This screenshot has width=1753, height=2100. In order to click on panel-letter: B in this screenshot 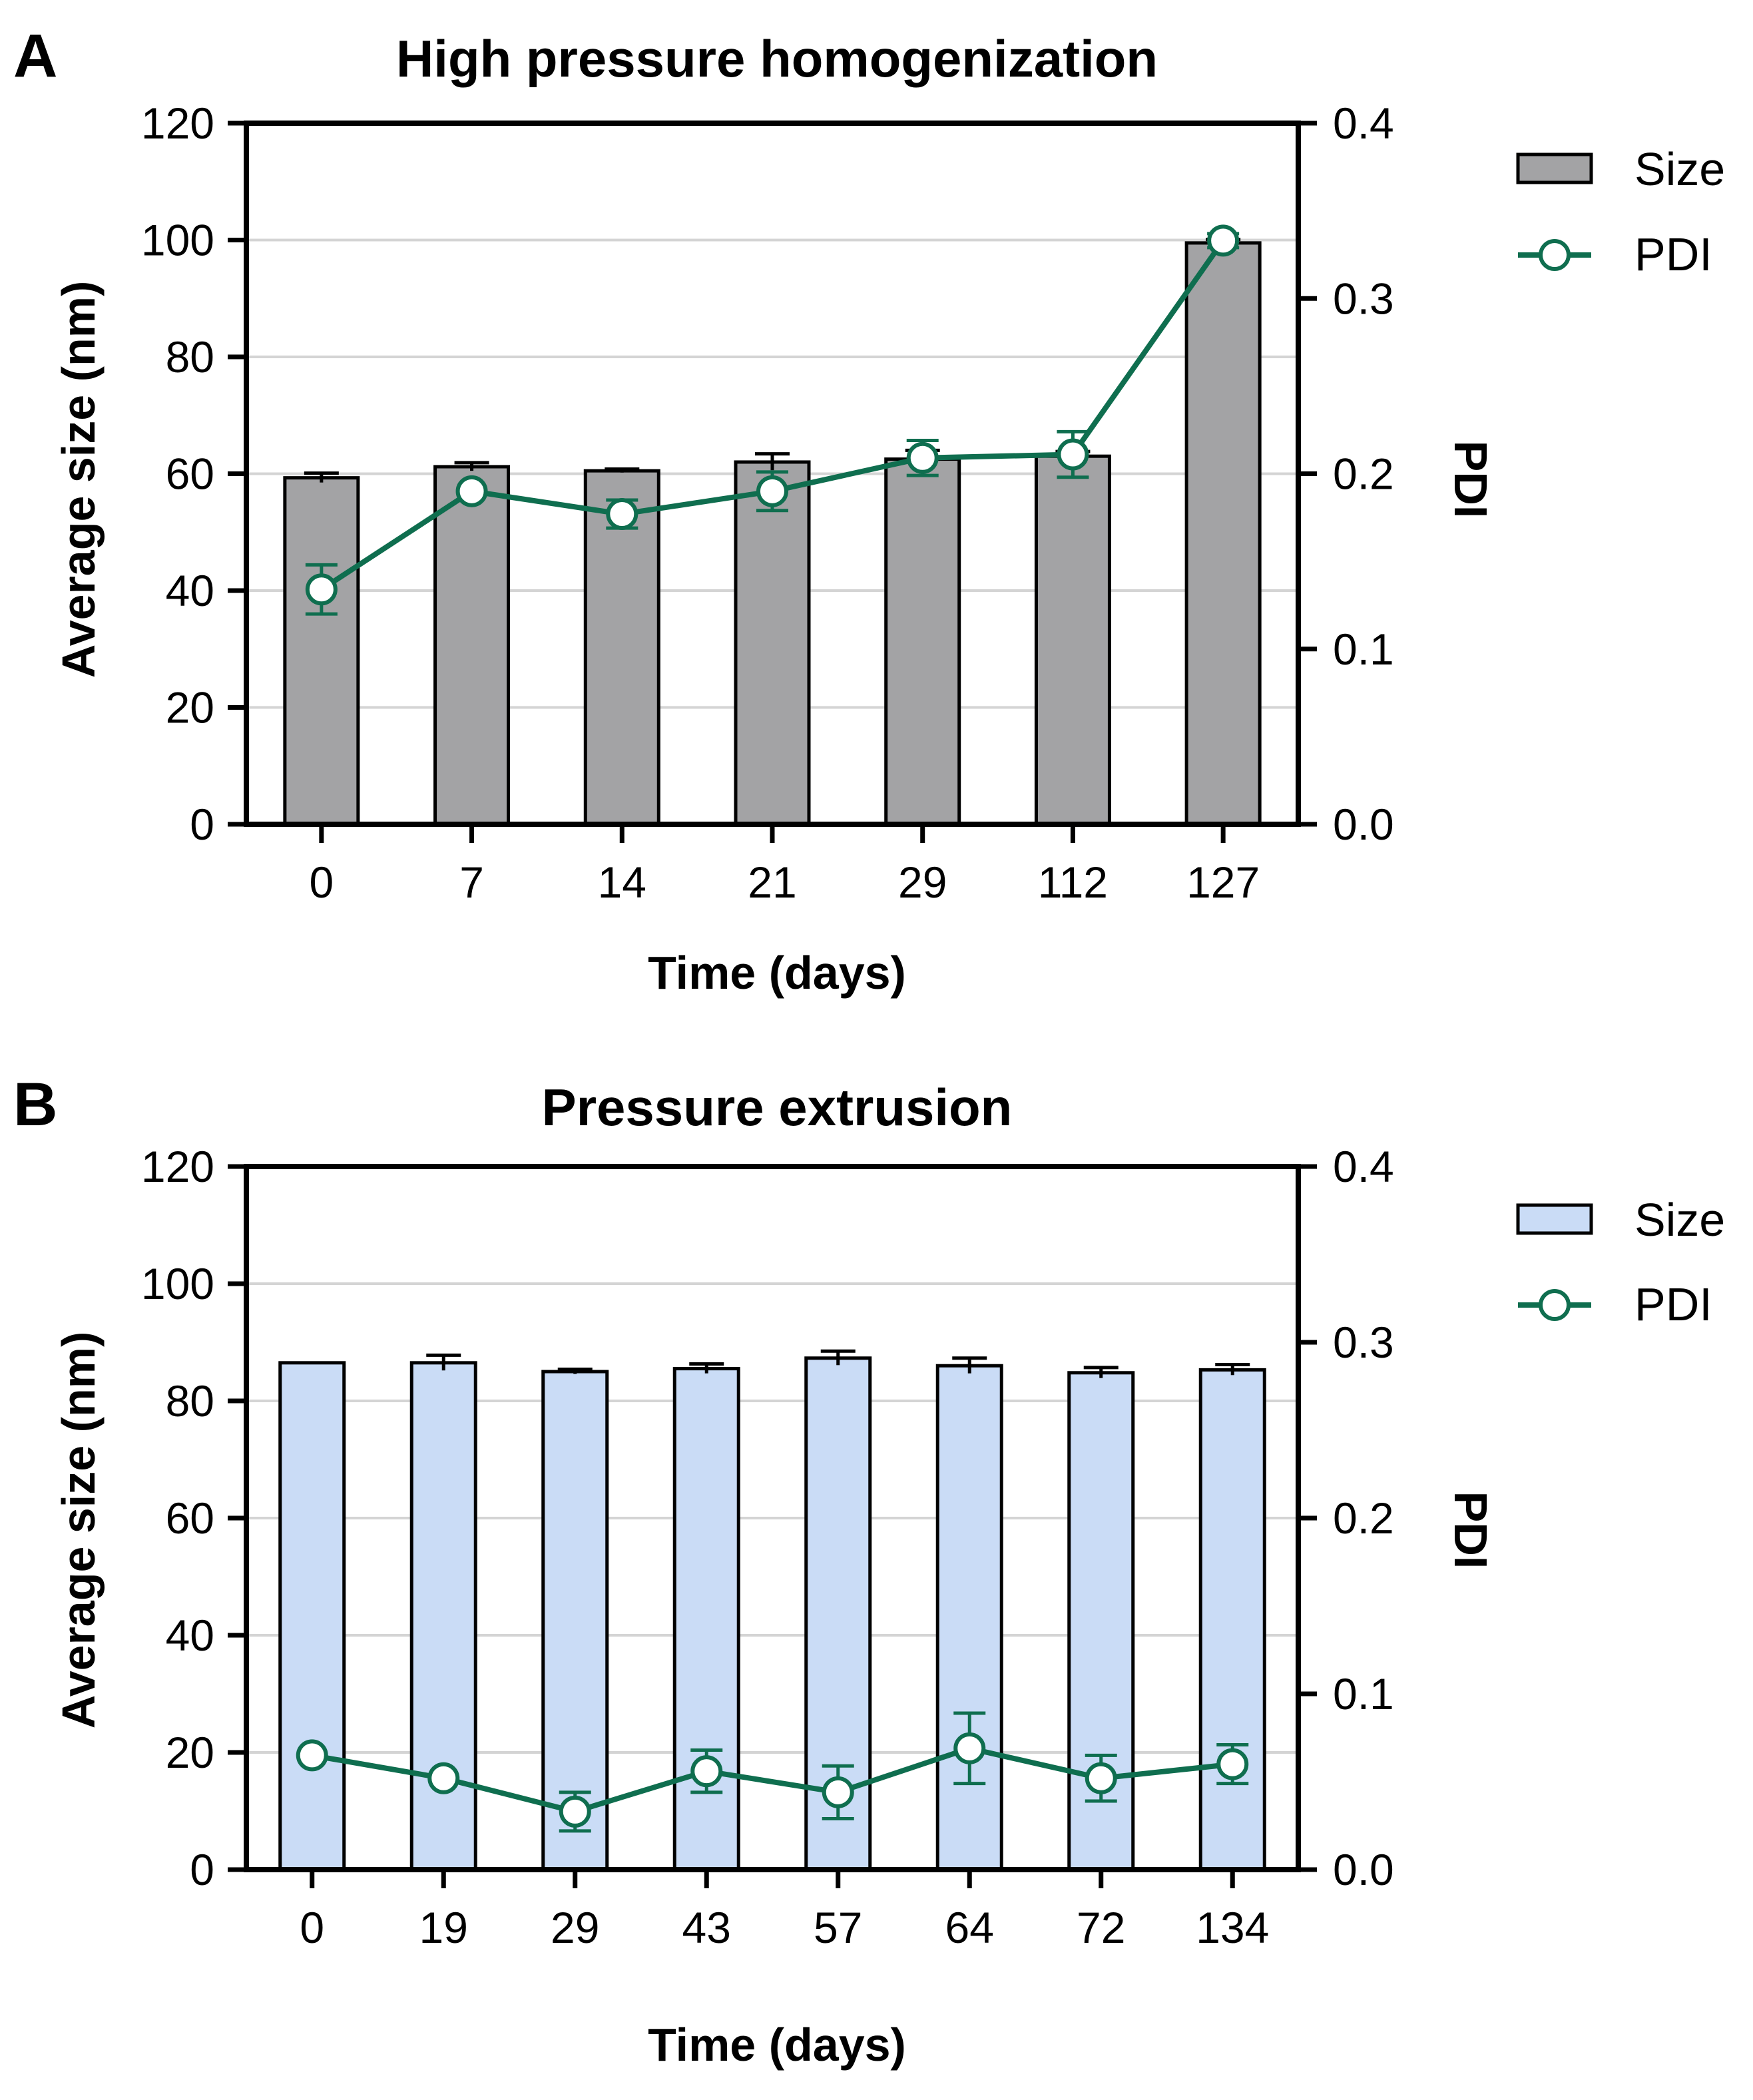, I will do `click(35, 1105)`.